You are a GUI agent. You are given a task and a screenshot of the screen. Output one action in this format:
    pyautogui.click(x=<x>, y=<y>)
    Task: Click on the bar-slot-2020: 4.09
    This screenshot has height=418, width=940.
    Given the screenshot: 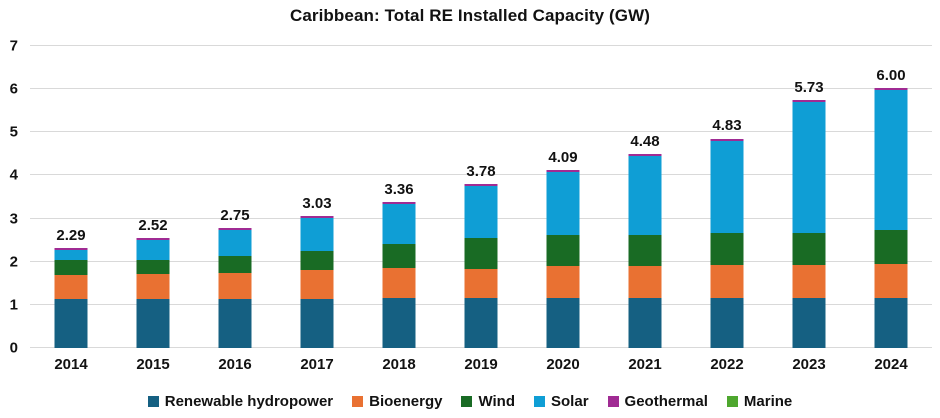 What is the action you would take?
    pyautogui.click(x=563, y=197)
    